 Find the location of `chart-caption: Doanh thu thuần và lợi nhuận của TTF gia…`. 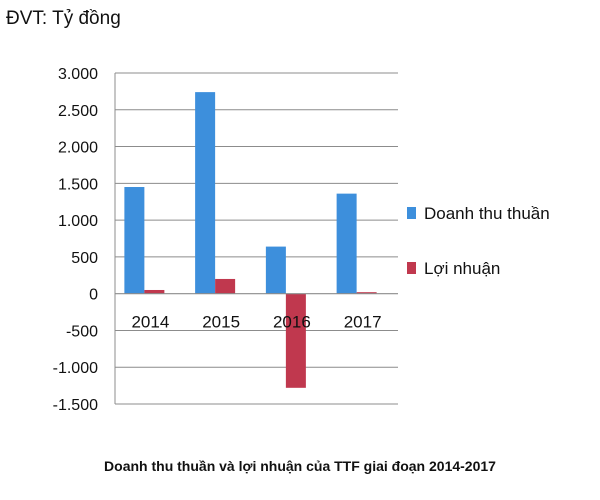

chart-caption: Doanh thu thuần và lợi nhuận của TTF gia… is located at coordinates (300, 466).